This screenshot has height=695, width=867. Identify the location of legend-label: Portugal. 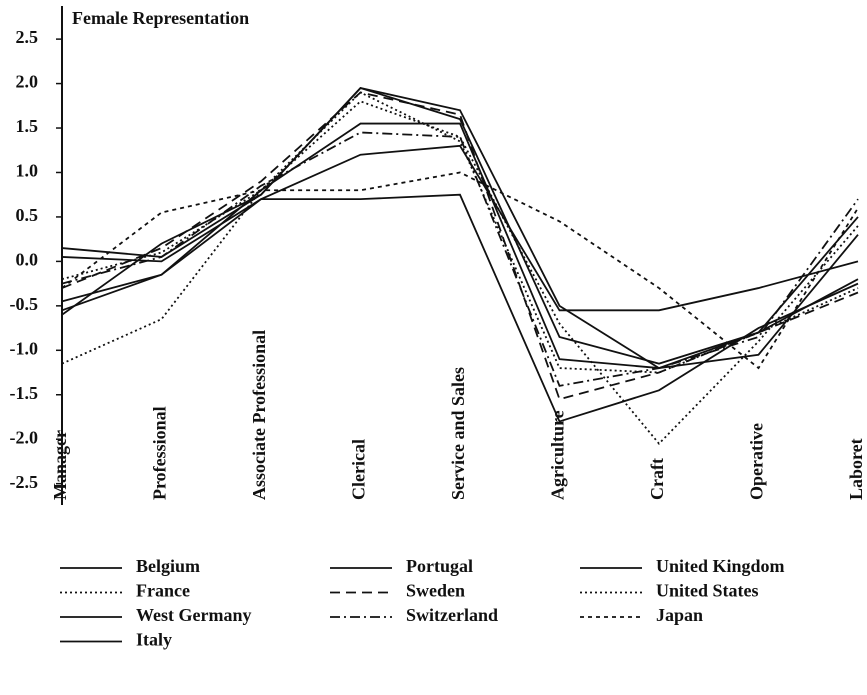
(439, 566).